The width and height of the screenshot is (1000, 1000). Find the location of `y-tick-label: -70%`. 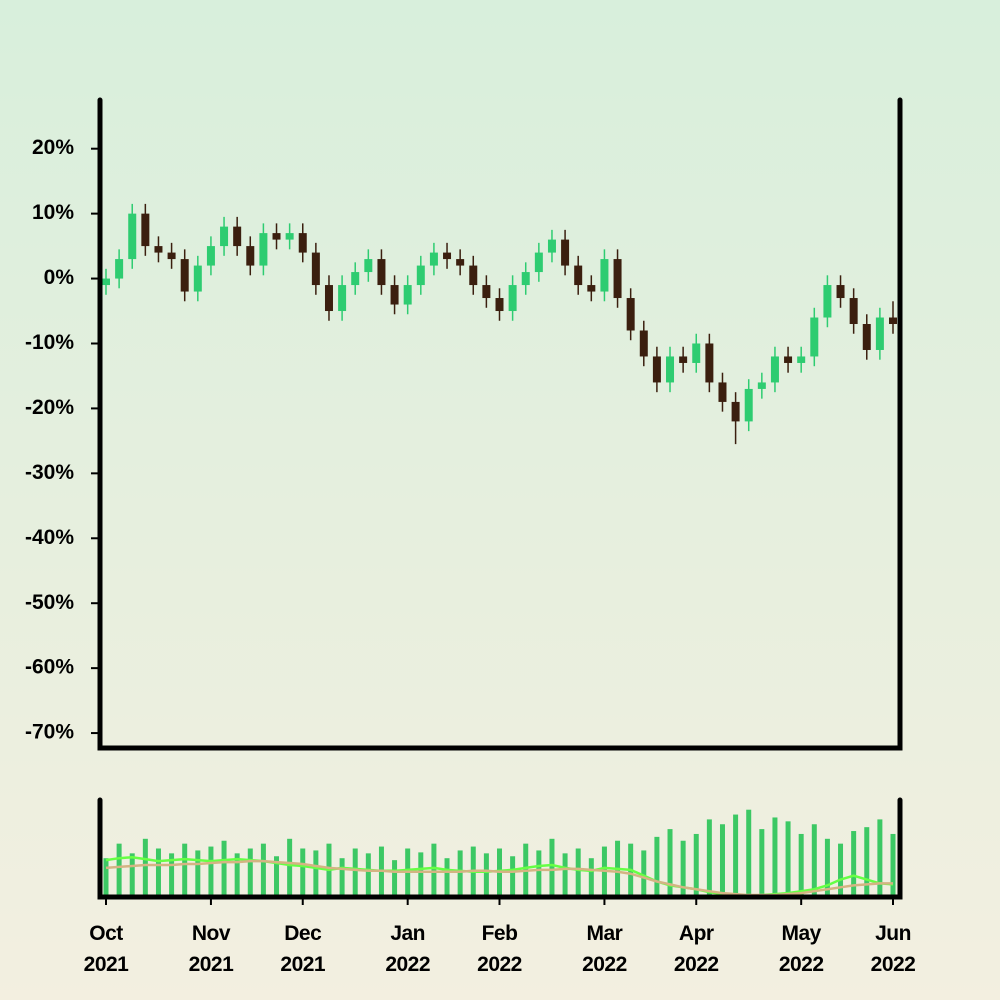

y-tick-label: -70% is located at coordinates (49, 732).